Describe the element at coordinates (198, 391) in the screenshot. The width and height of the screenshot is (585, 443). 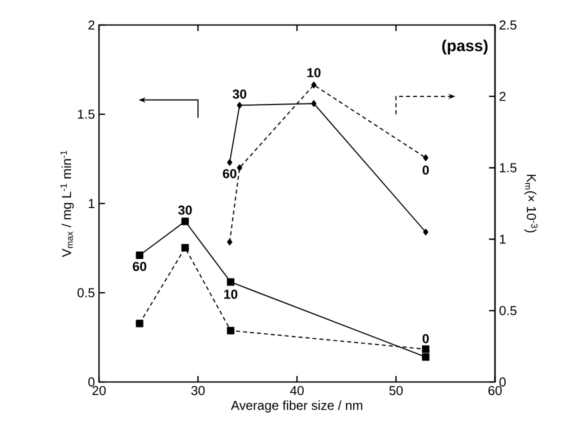
I see `x-tick-label: 30` at that location.